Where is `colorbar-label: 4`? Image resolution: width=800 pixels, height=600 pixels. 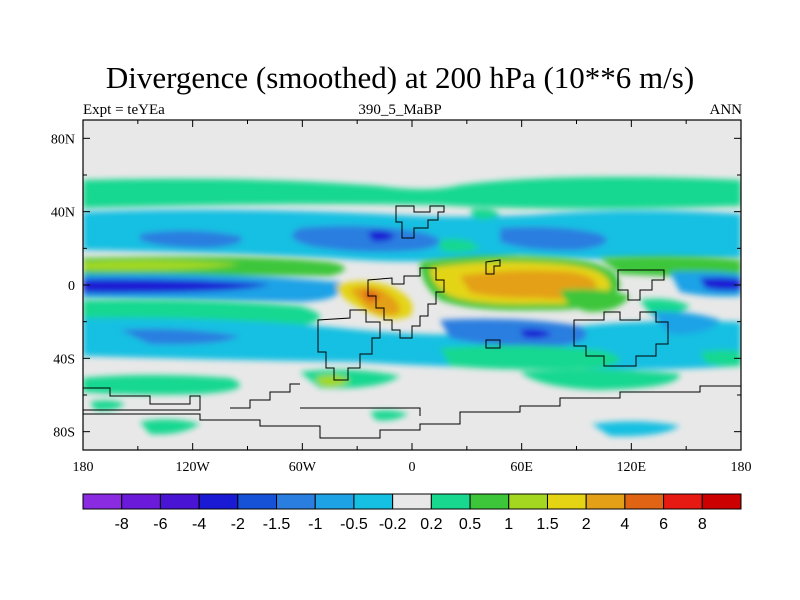 colorbar-label: 4 is located at coordinates (624, 524).